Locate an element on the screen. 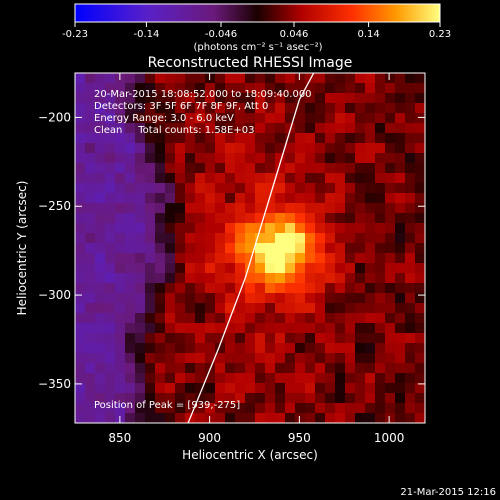 This screenshot has height=500, width=500. y-tick-label: −200 is located at coordinates (54, 117).